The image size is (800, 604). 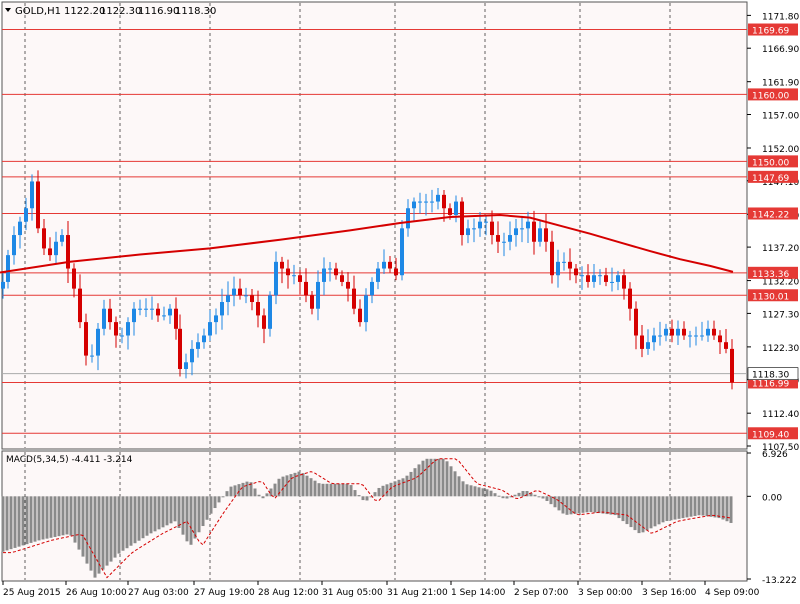 I want to click on level-label: 1150.00, so click(x=770, y=163).